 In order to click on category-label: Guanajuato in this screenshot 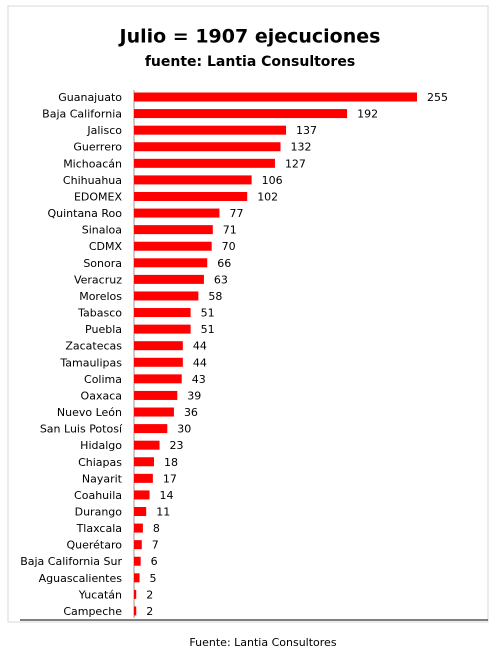, I will do `click(90, 97)`.